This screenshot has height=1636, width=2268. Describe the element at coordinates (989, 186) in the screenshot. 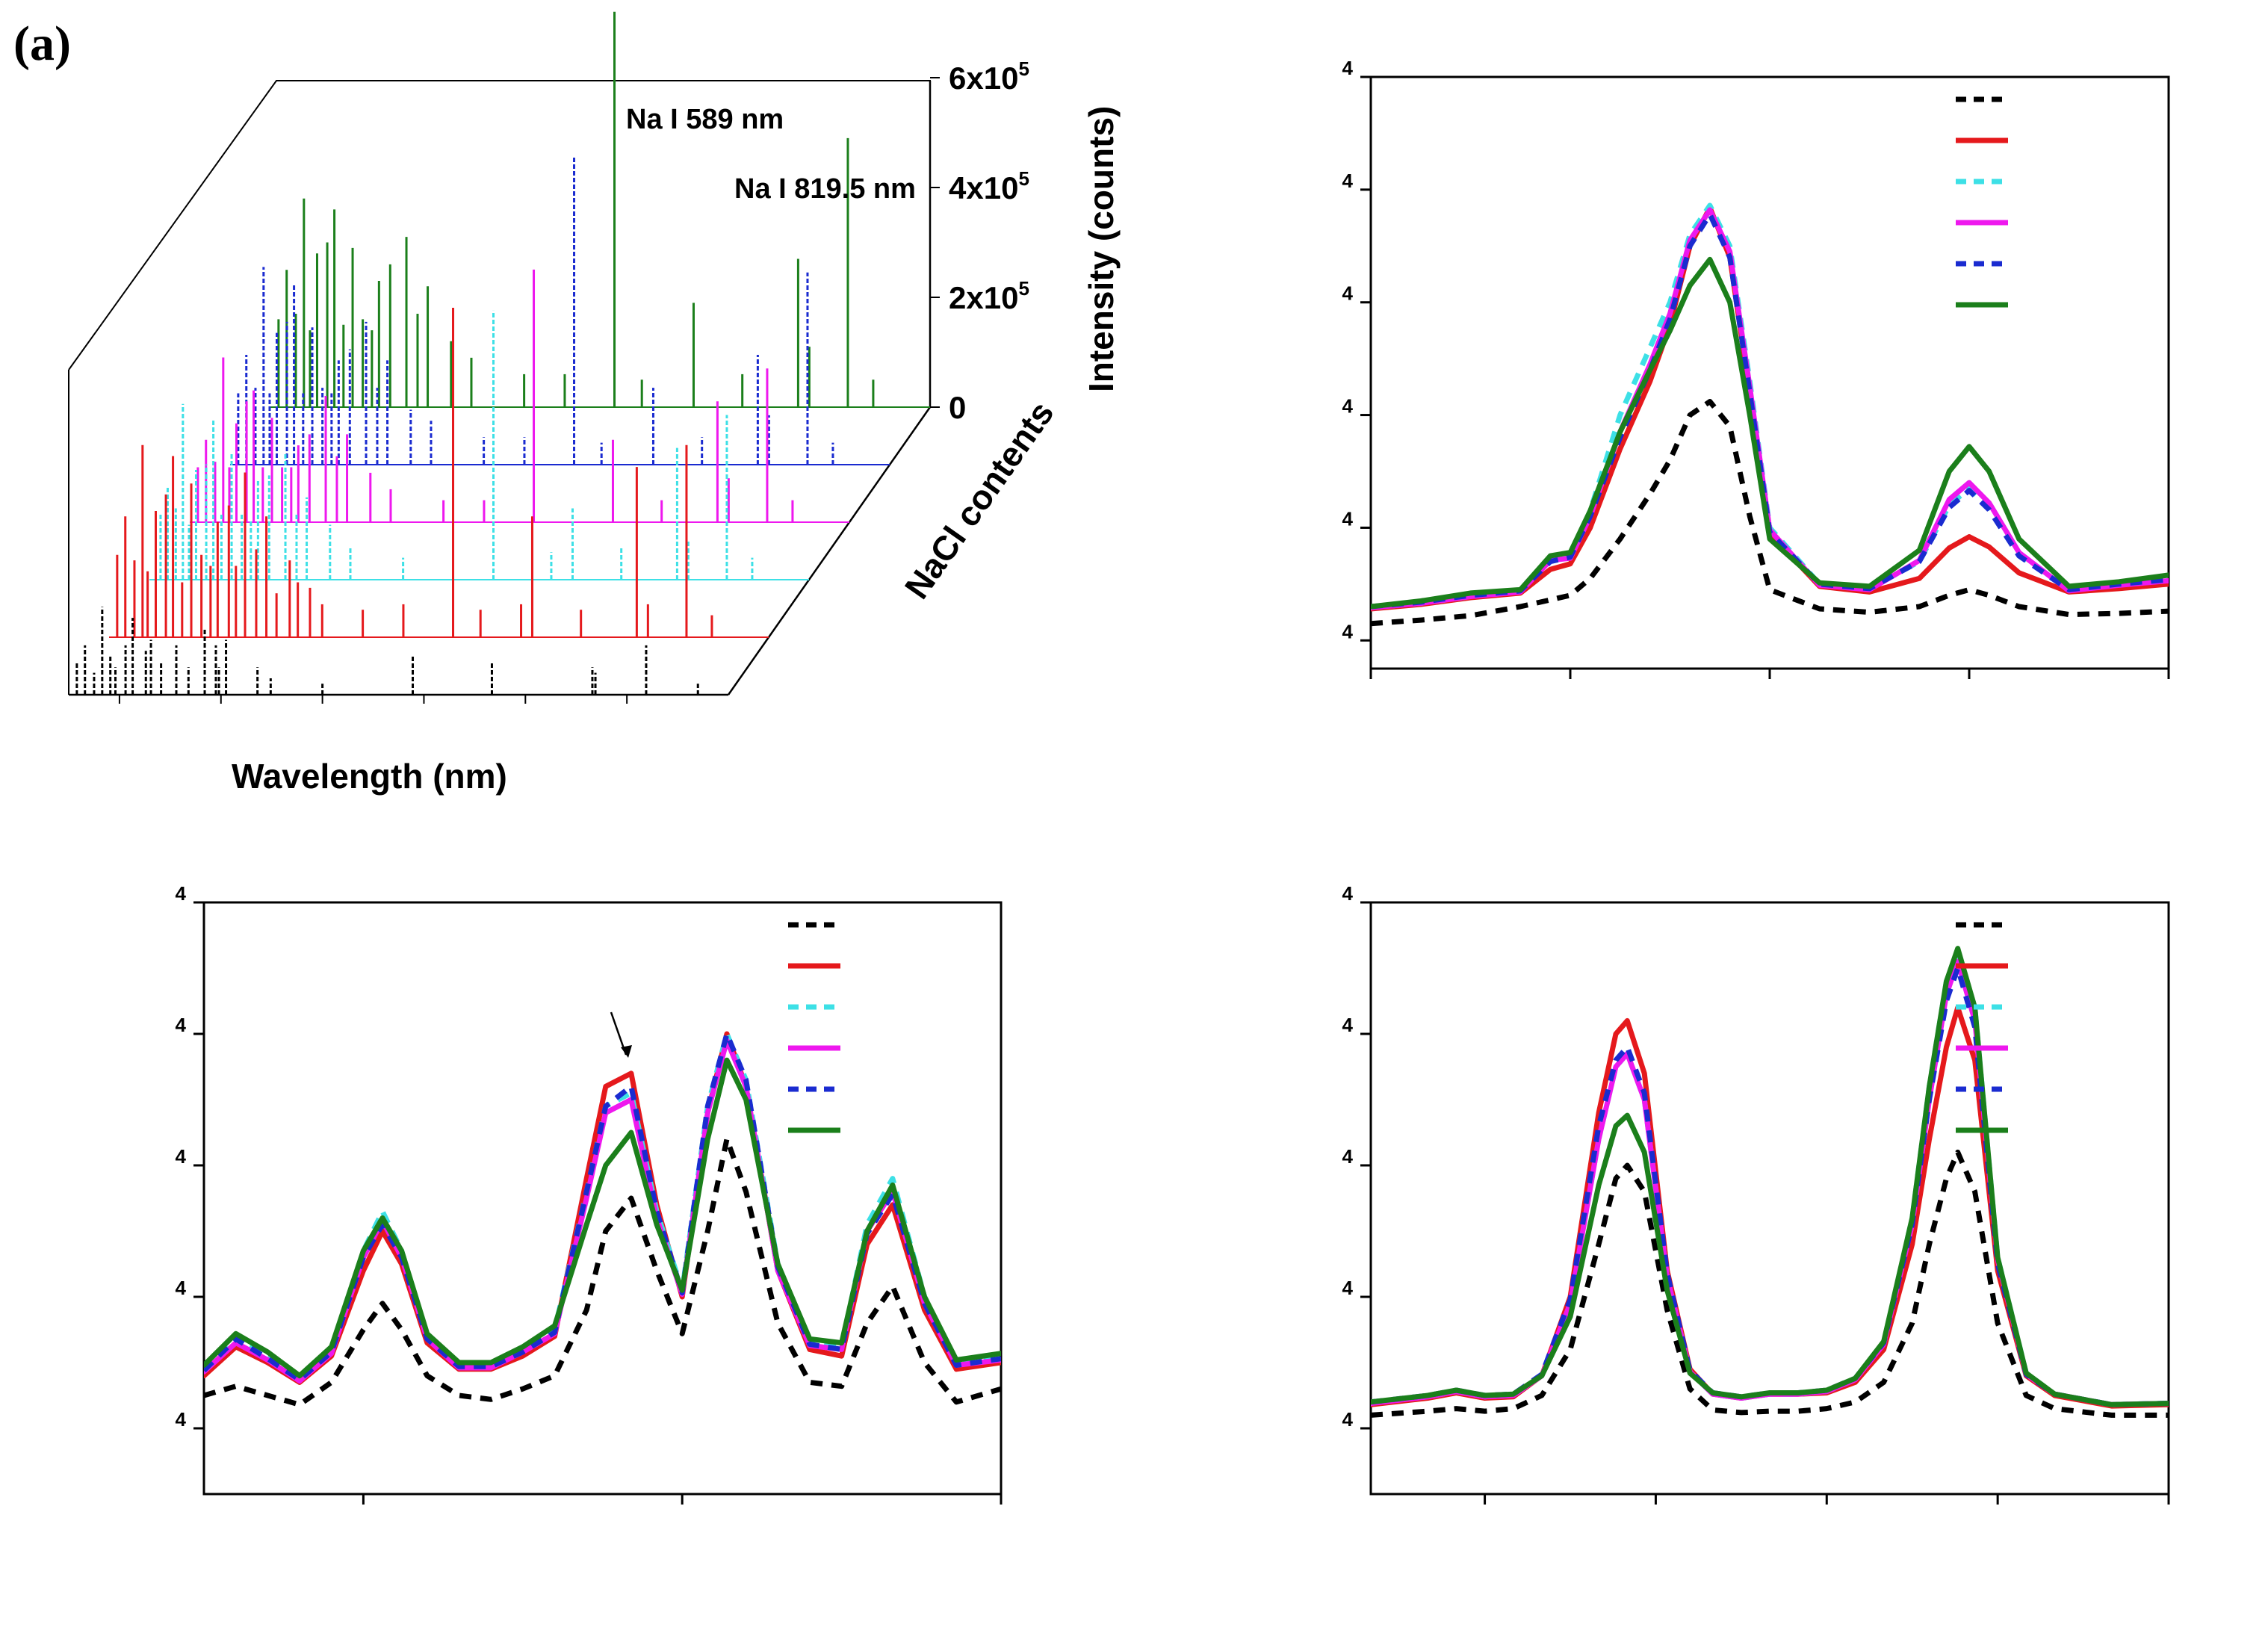

I see `panel-a-ztick-label: 4x10⁵` at that location.